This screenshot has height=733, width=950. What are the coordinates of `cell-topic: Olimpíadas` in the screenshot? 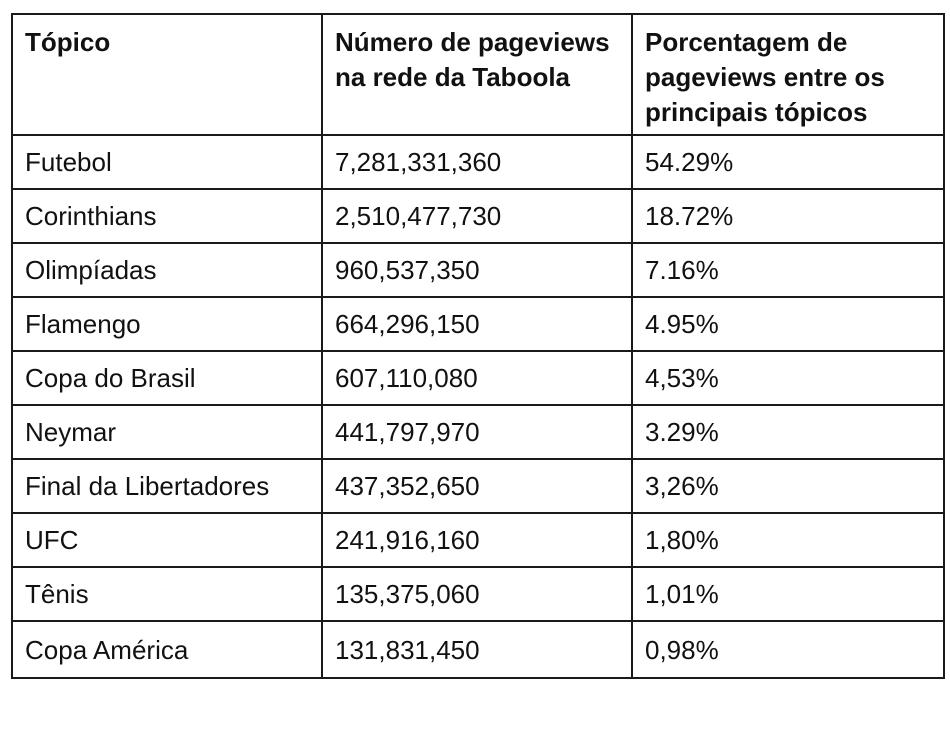 It's located at (167, 270).